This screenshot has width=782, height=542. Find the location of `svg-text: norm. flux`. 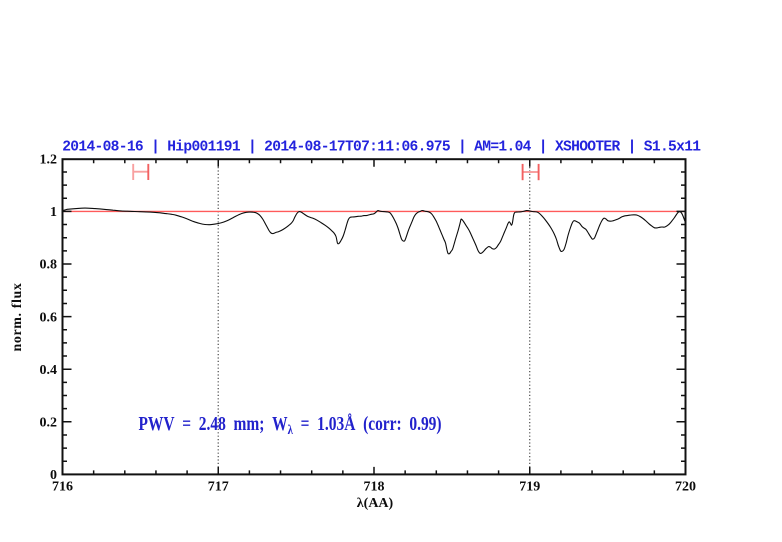

svg-text: norm. flux is located at coordinates (17, 317).